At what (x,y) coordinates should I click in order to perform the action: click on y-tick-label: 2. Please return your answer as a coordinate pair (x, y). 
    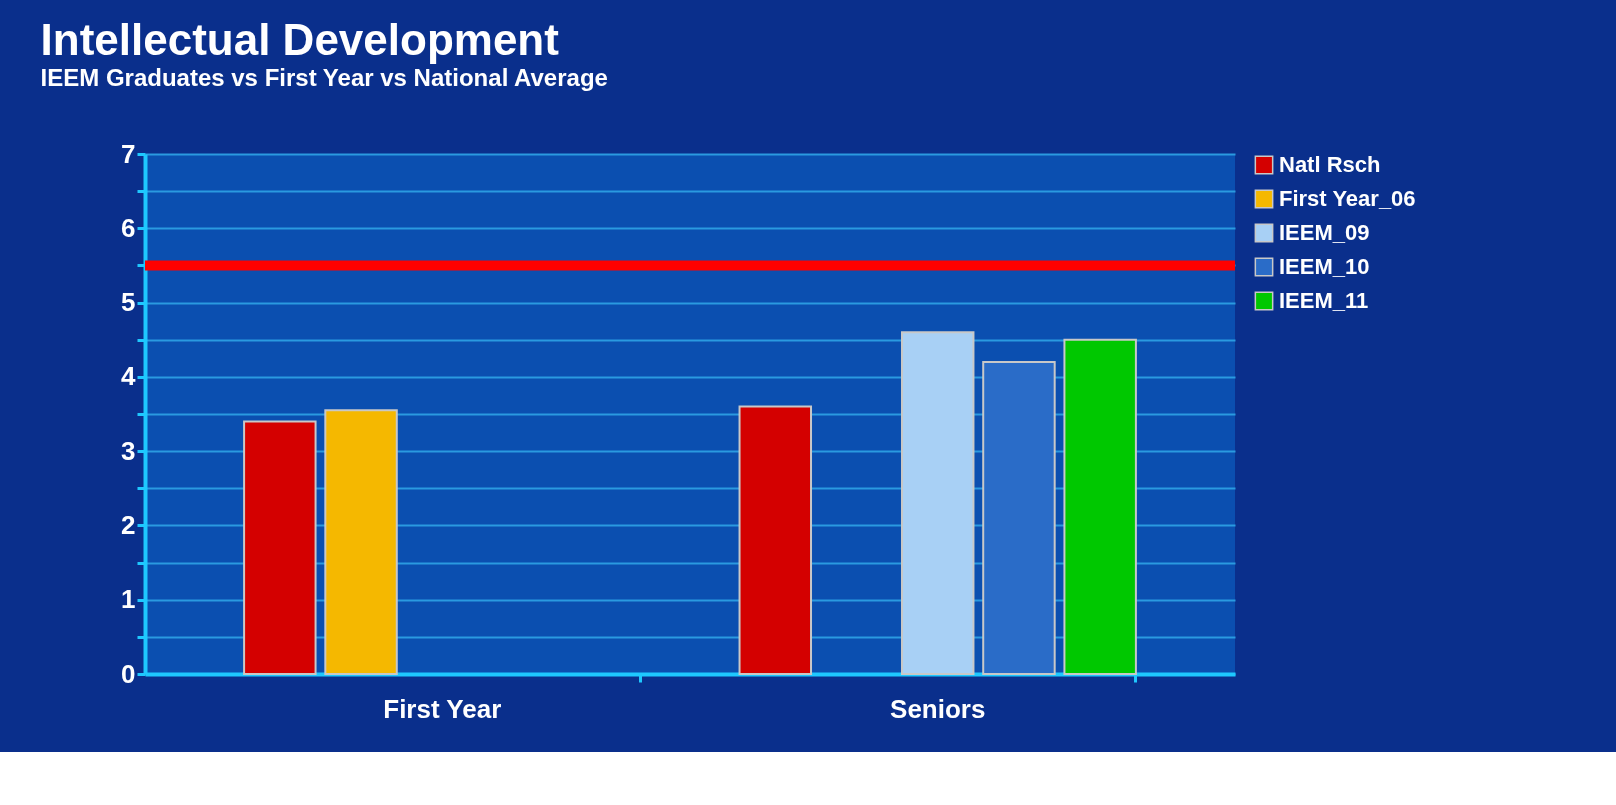
    Looking at the image, I should click on (128, 524).